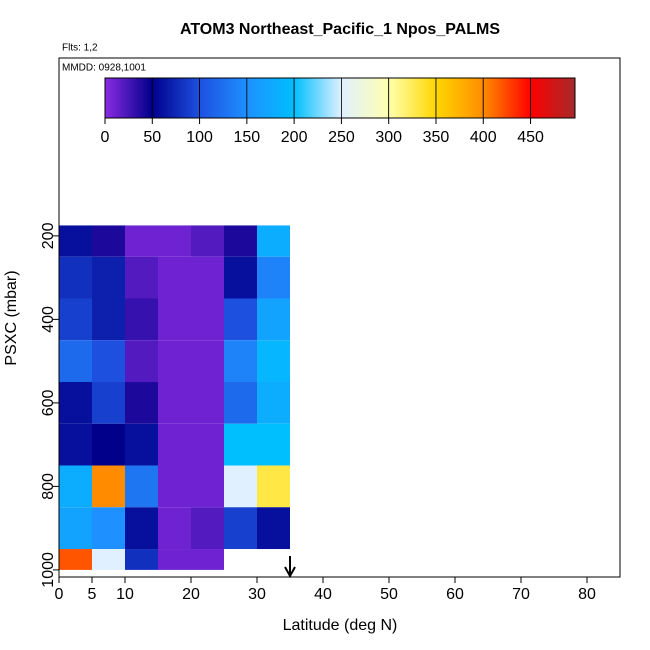 The height and width of the screenshot is (650, 650). What do you see at coordinates (323, 594) in the screenshot?
I see `x-tick-label: 40` at bounding box center [323, 594].